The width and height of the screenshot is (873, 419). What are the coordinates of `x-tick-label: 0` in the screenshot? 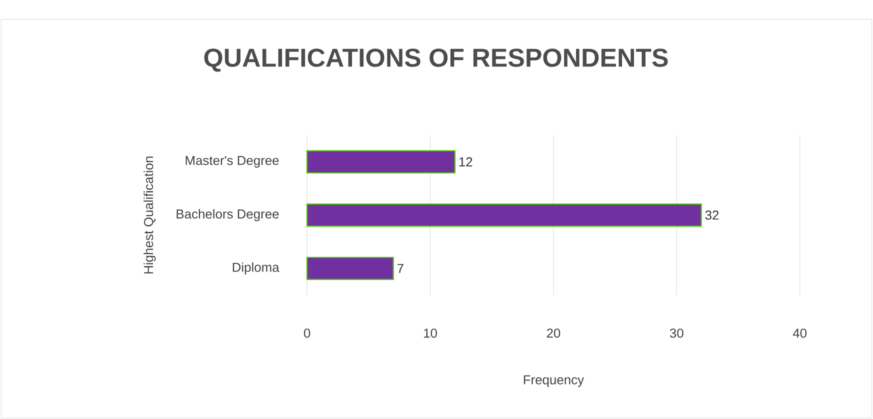 It's located at (307, 333).